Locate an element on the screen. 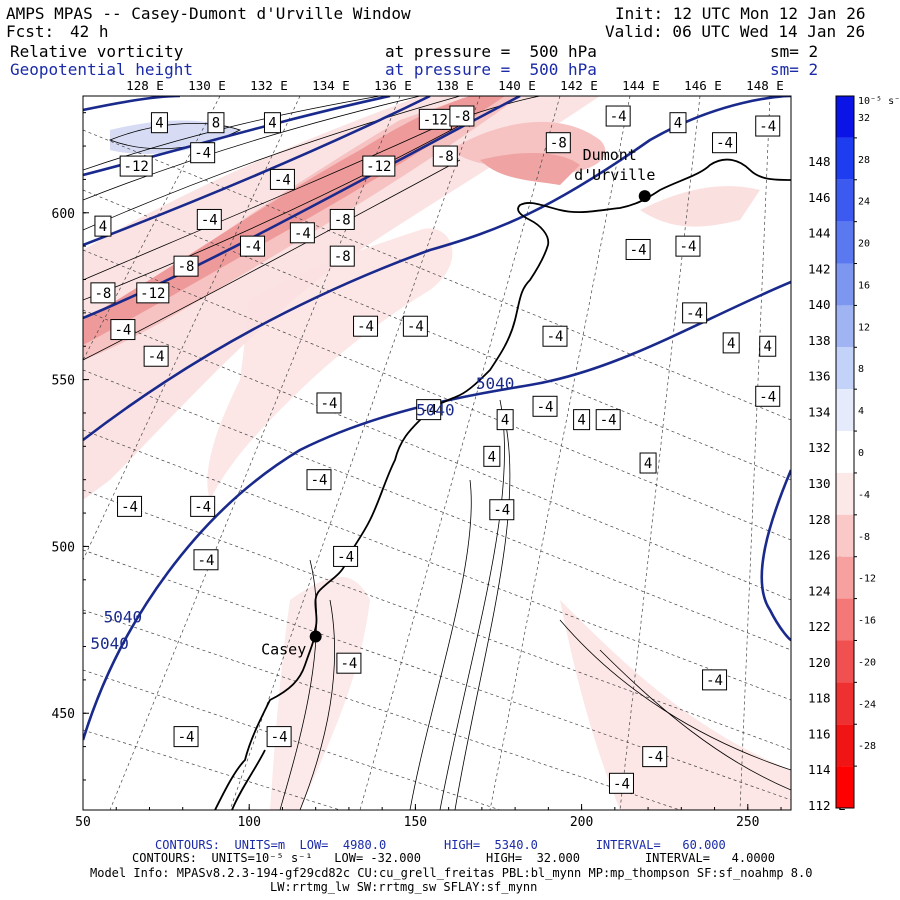  vorticity-label-text: 8 is located at coordinates (216, 124).